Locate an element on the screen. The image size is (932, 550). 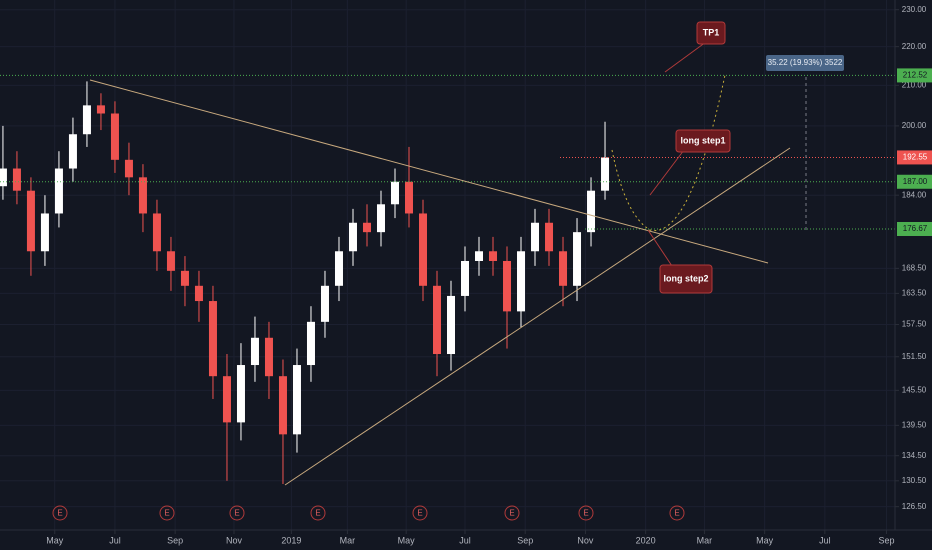
y-tick-label: 200.00 is located at coordinates (914, 125).